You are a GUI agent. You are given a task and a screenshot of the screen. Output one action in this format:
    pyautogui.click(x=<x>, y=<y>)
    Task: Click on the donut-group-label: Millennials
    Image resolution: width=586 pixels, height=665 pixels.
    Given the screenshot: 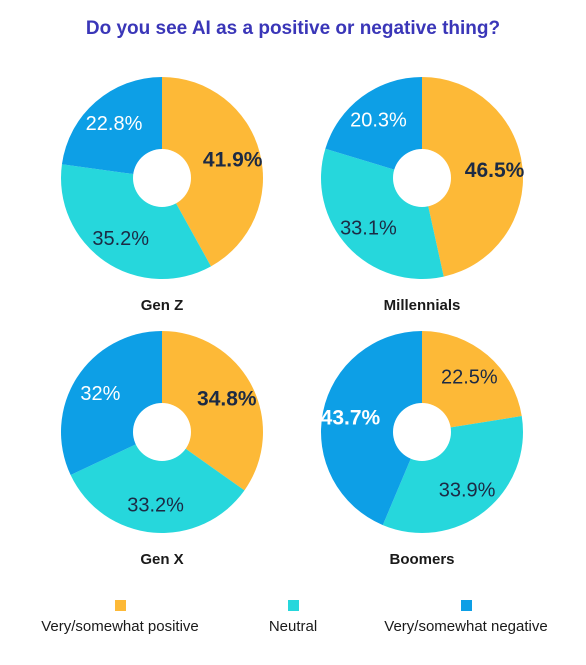 What is the action you would take?
    pyautogui.click(x=422, y=305)
    